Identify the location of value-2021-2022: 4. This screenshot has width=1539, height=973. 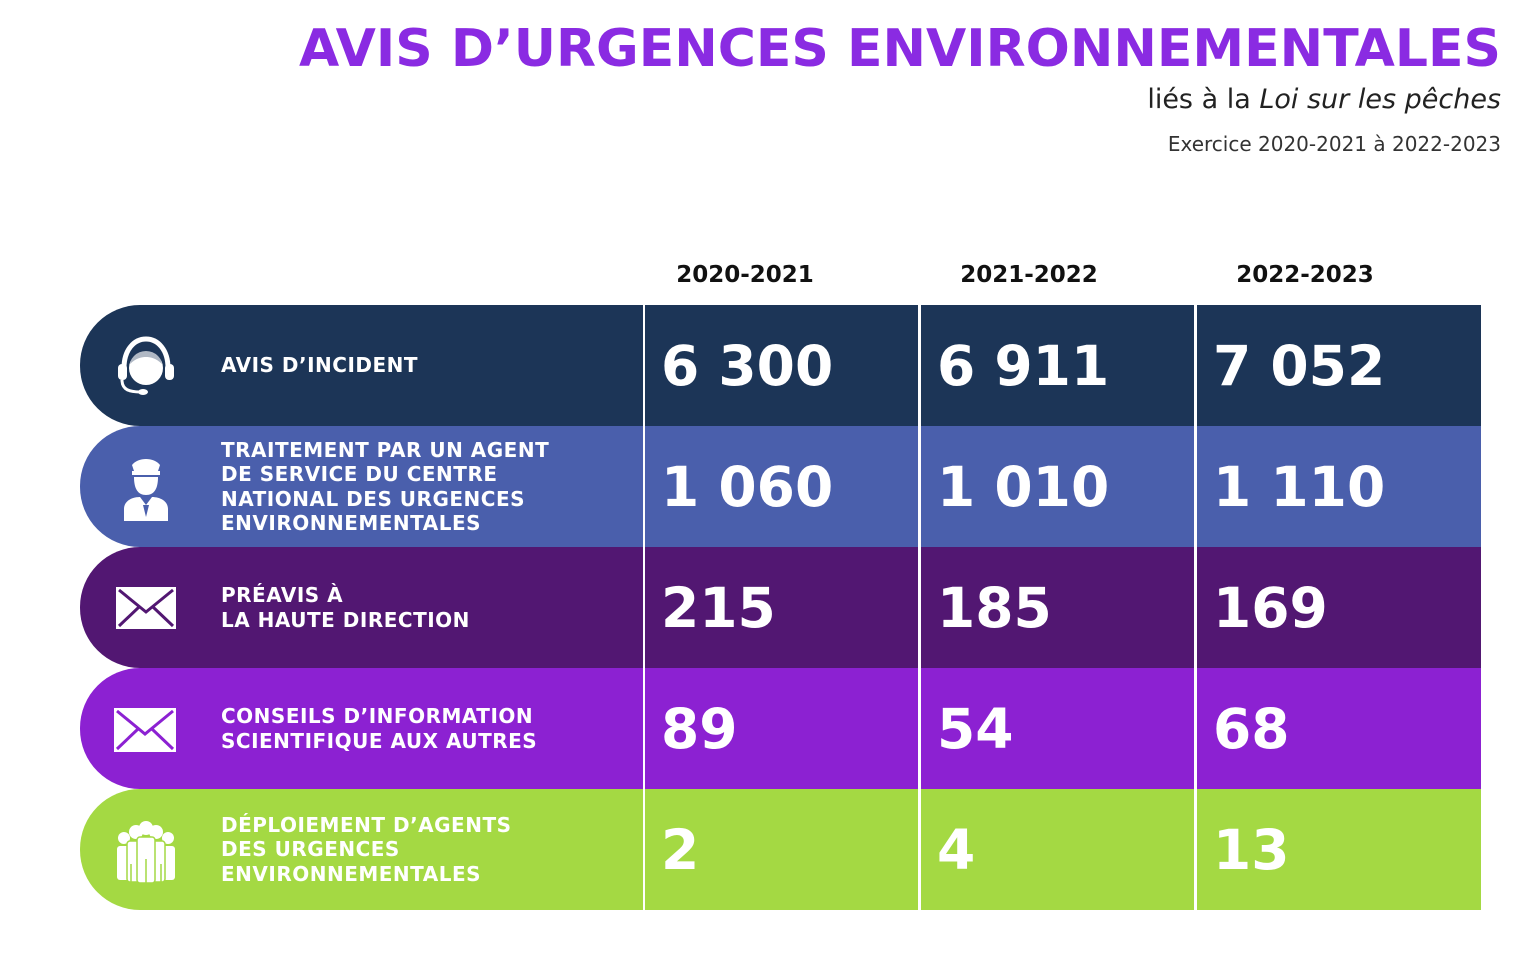
(1057, 849).